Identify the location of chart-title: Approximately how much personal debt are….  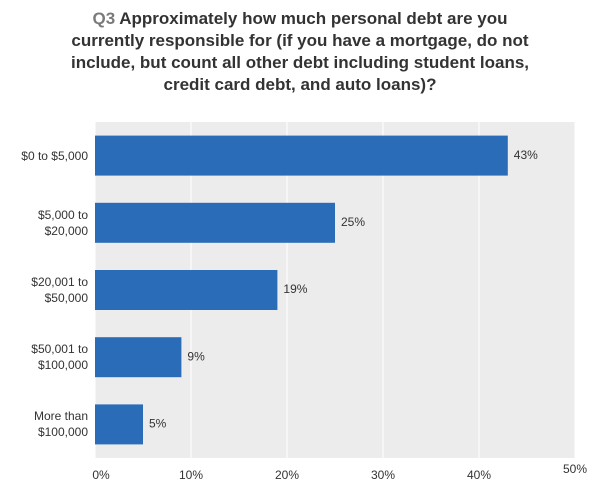
(300, 51).